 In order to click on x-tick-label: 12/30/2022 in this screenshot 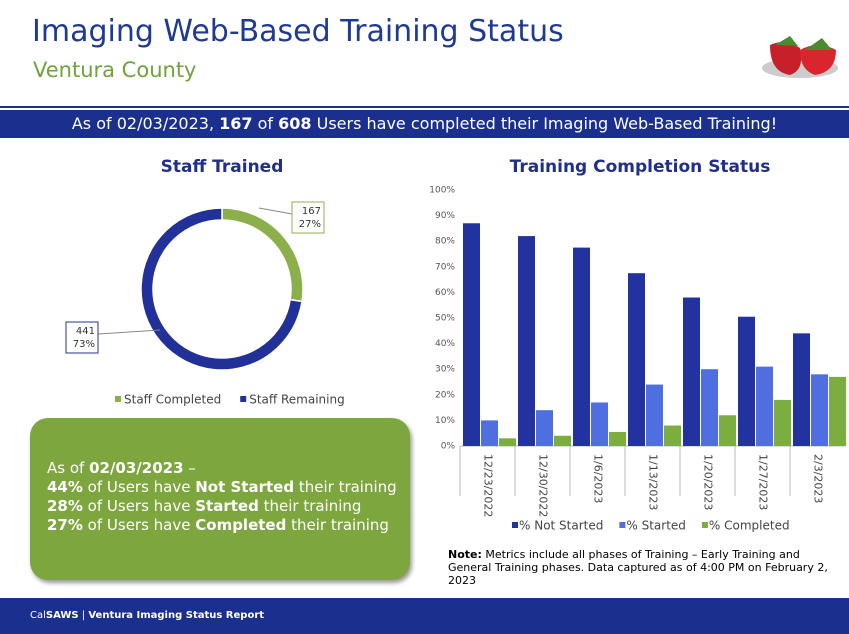, I will do `click(543, 485)`.